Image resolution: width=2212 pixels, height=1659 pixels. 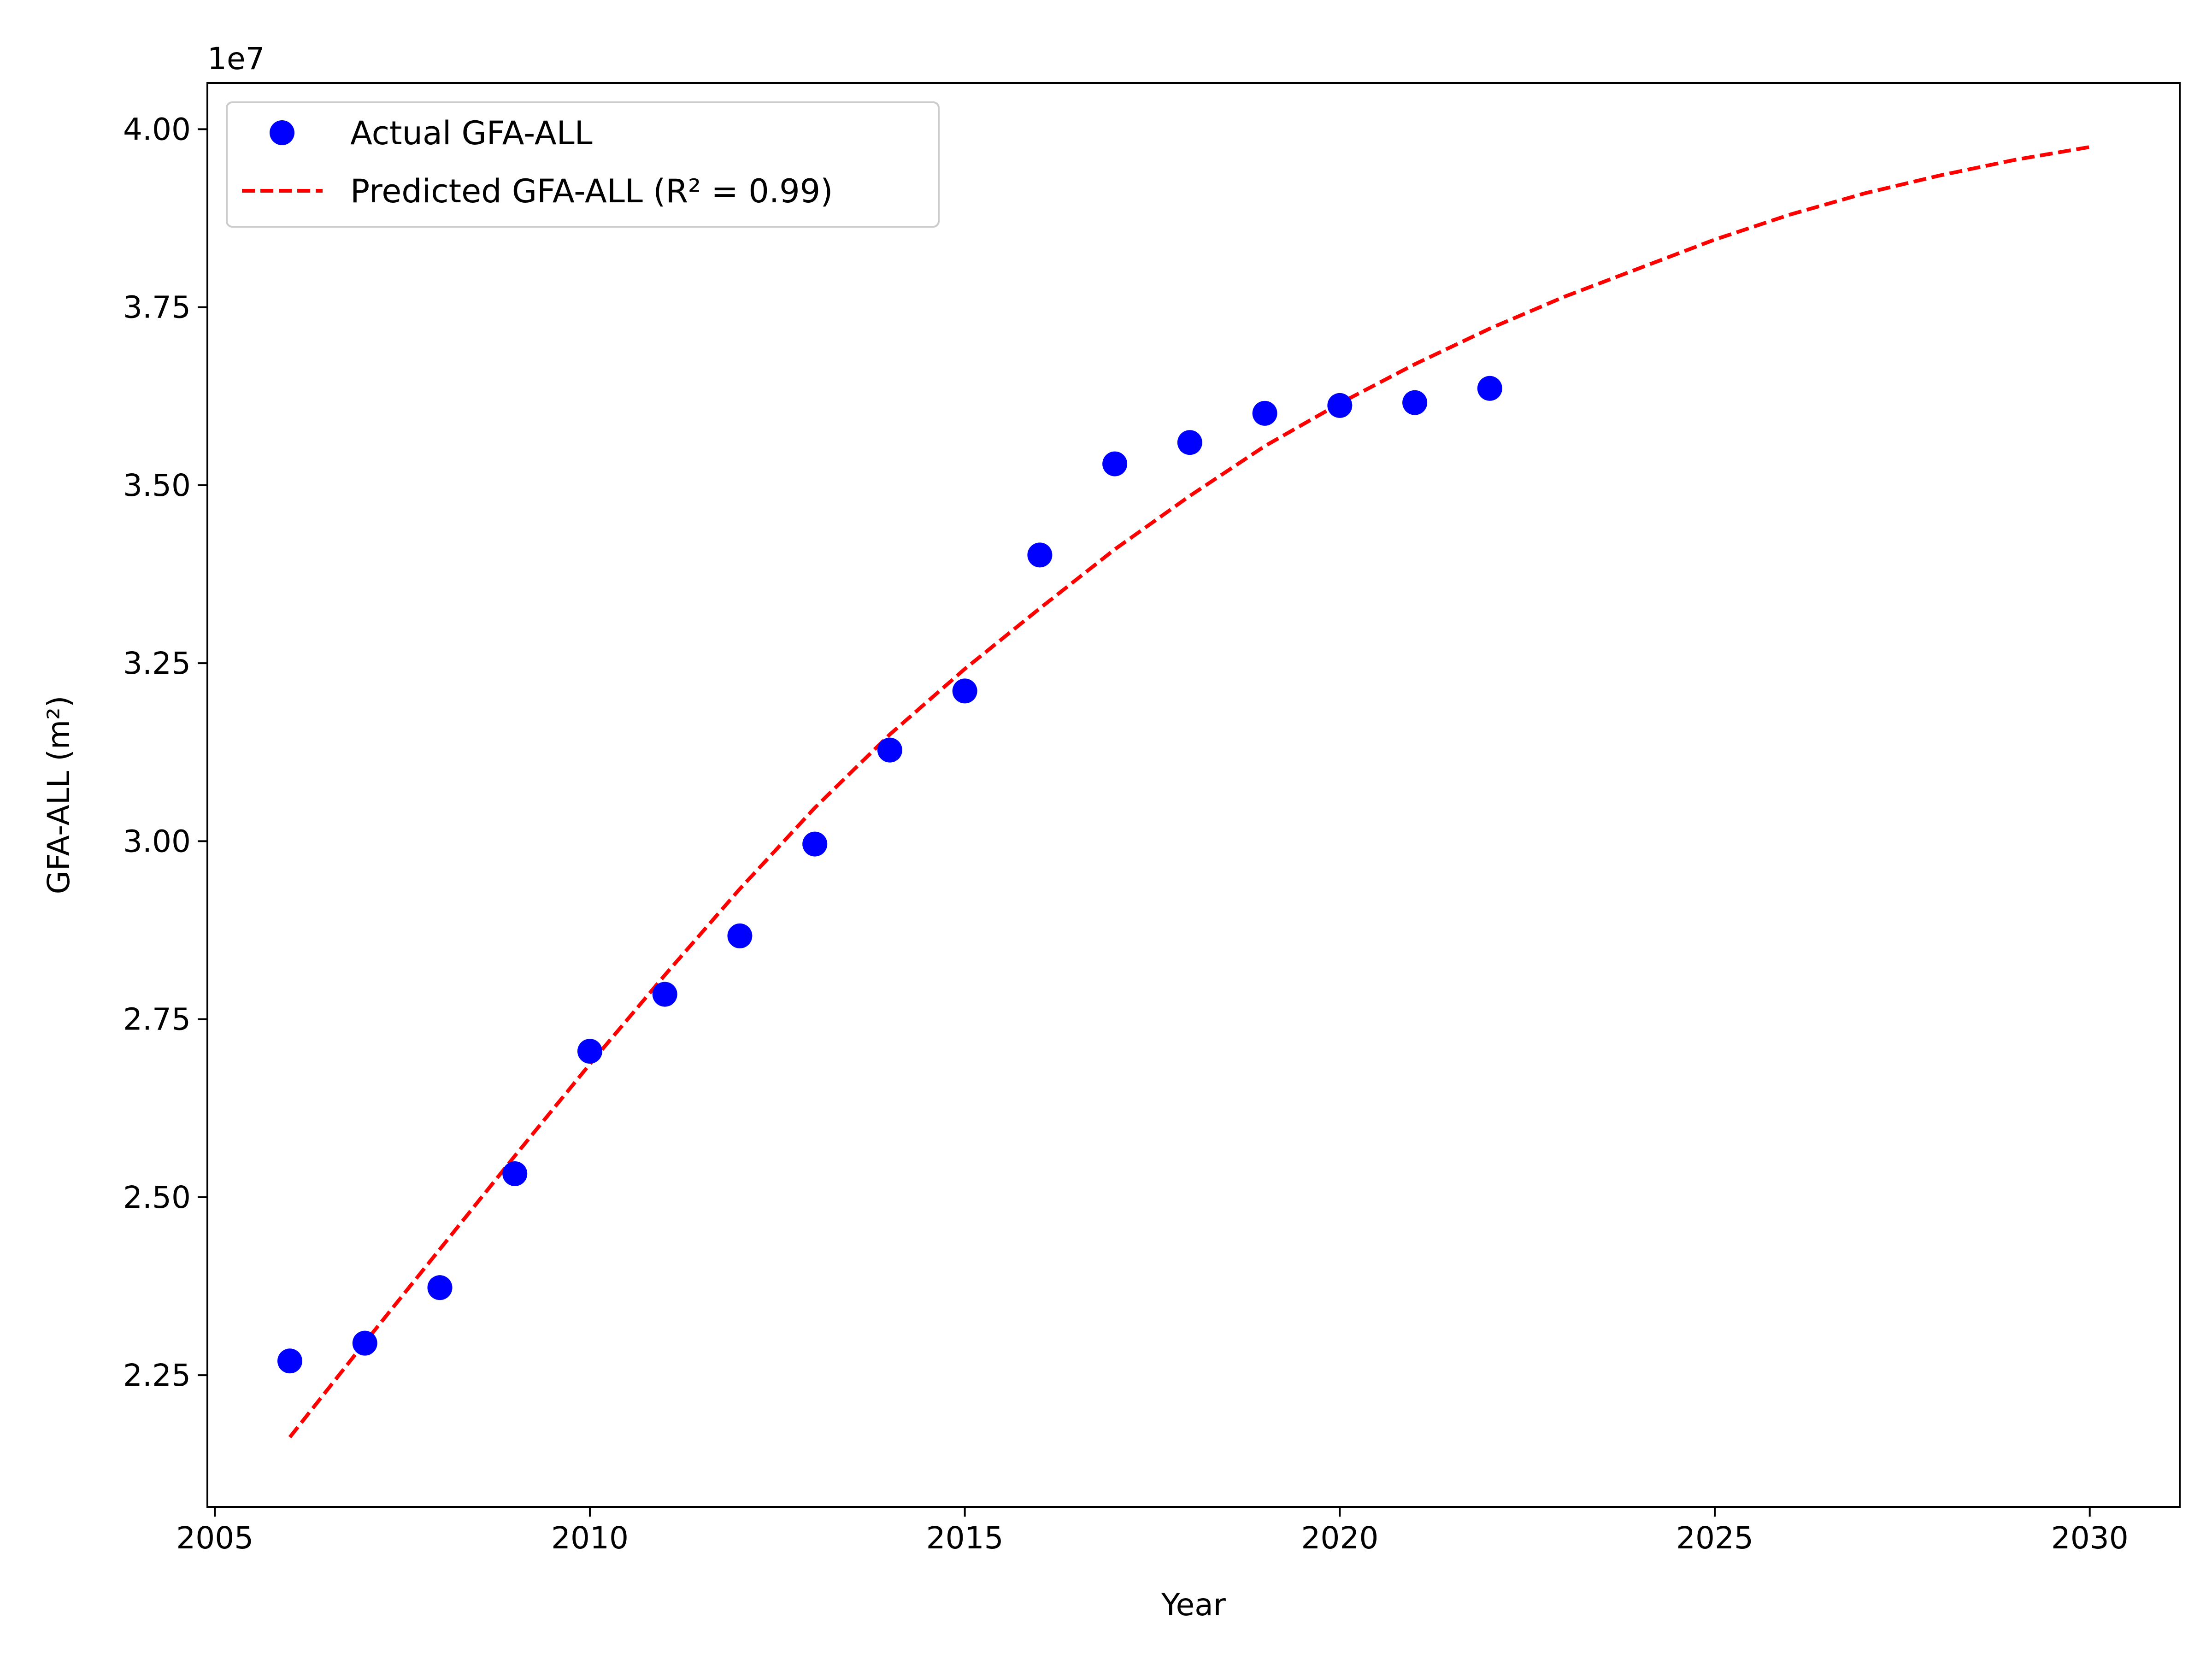 I want to click on y-axis-offset-label: 1e7, so click(x=236, y=58).